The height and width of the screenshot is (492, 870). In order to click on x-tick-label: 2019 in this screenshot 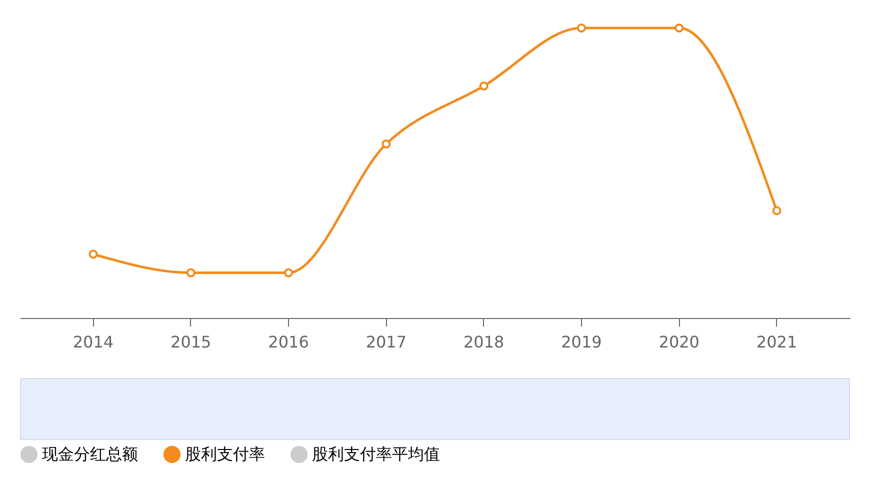, I will do `click(581, 342)`.